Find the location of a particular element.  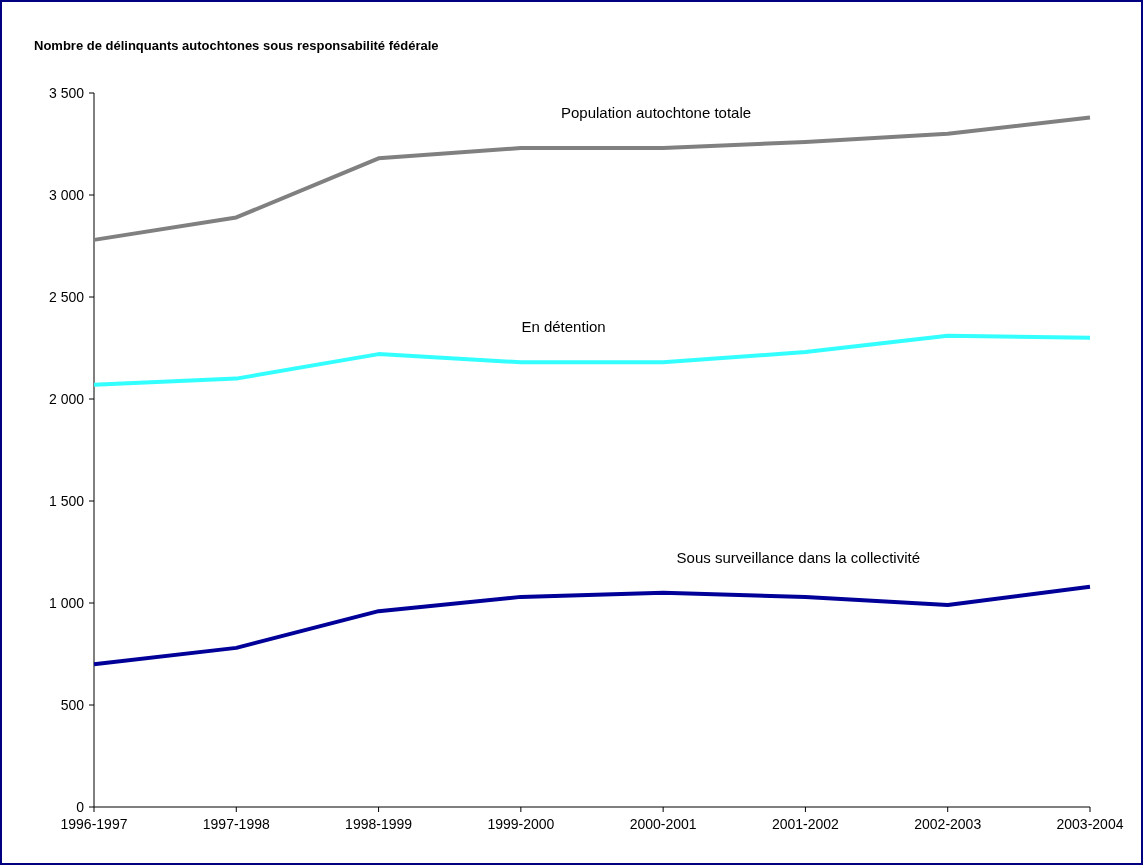

x-tick-label: 1999-2000 is located at coordinates (521, 824).